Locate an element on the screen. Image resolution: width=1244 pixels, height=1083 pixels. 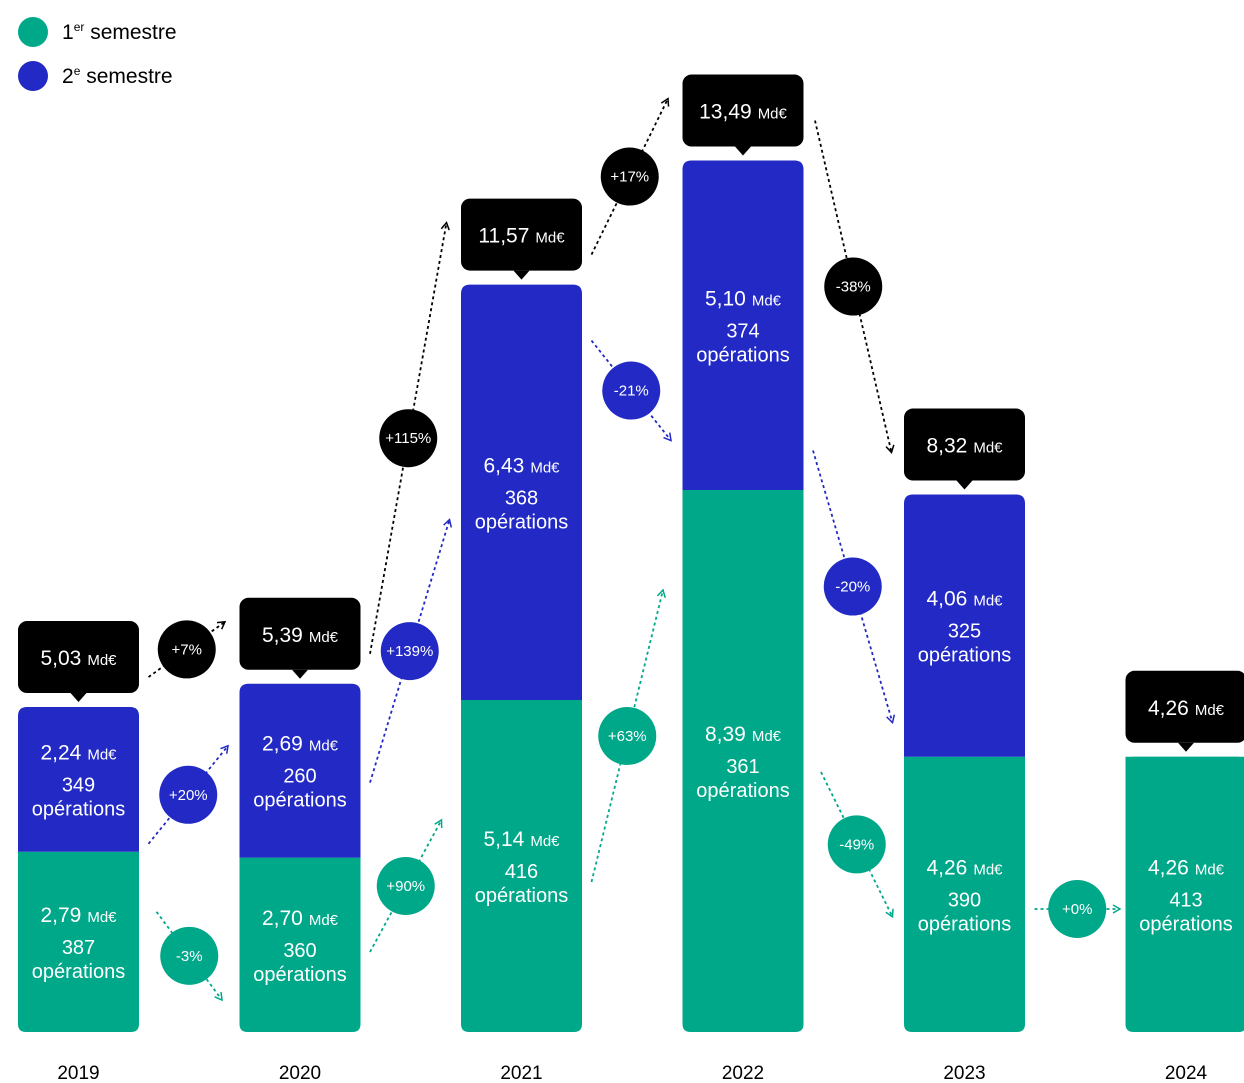
change-s1-0-label: -3% is located at coordinates (189, 956).